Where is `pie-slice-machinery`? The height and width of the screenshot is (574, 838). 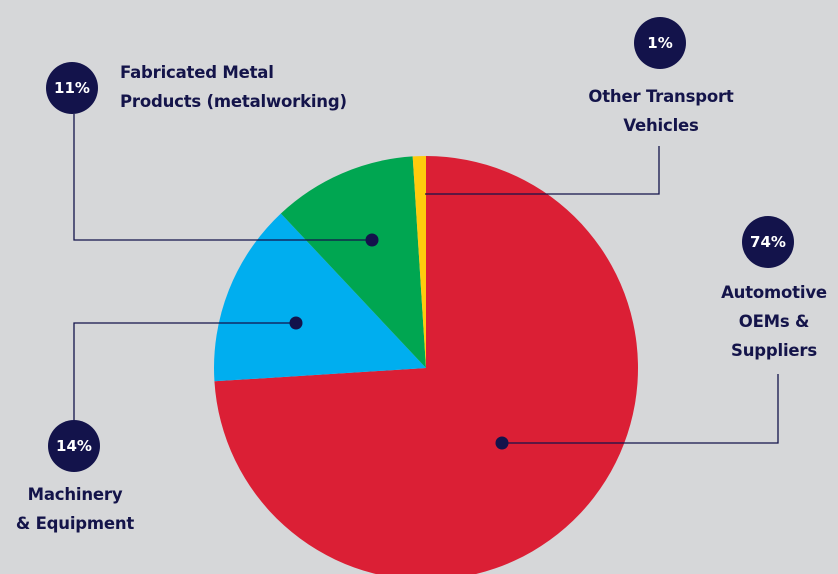 pie-slice-machinery is located at coordinates (320, 297).